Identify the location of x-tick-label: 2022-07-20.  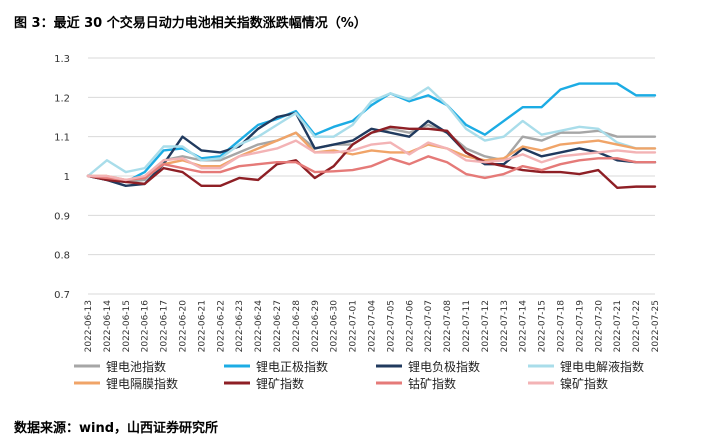
(599, 326).